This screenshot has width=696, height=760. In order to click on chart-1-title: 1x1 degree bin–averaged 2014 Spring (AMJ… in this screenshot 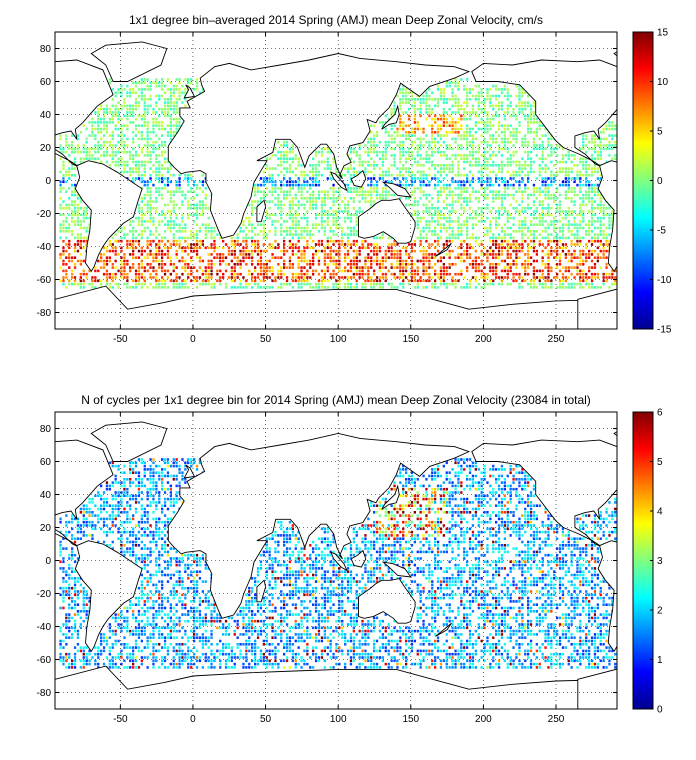, I will do `click(336, 20)`.